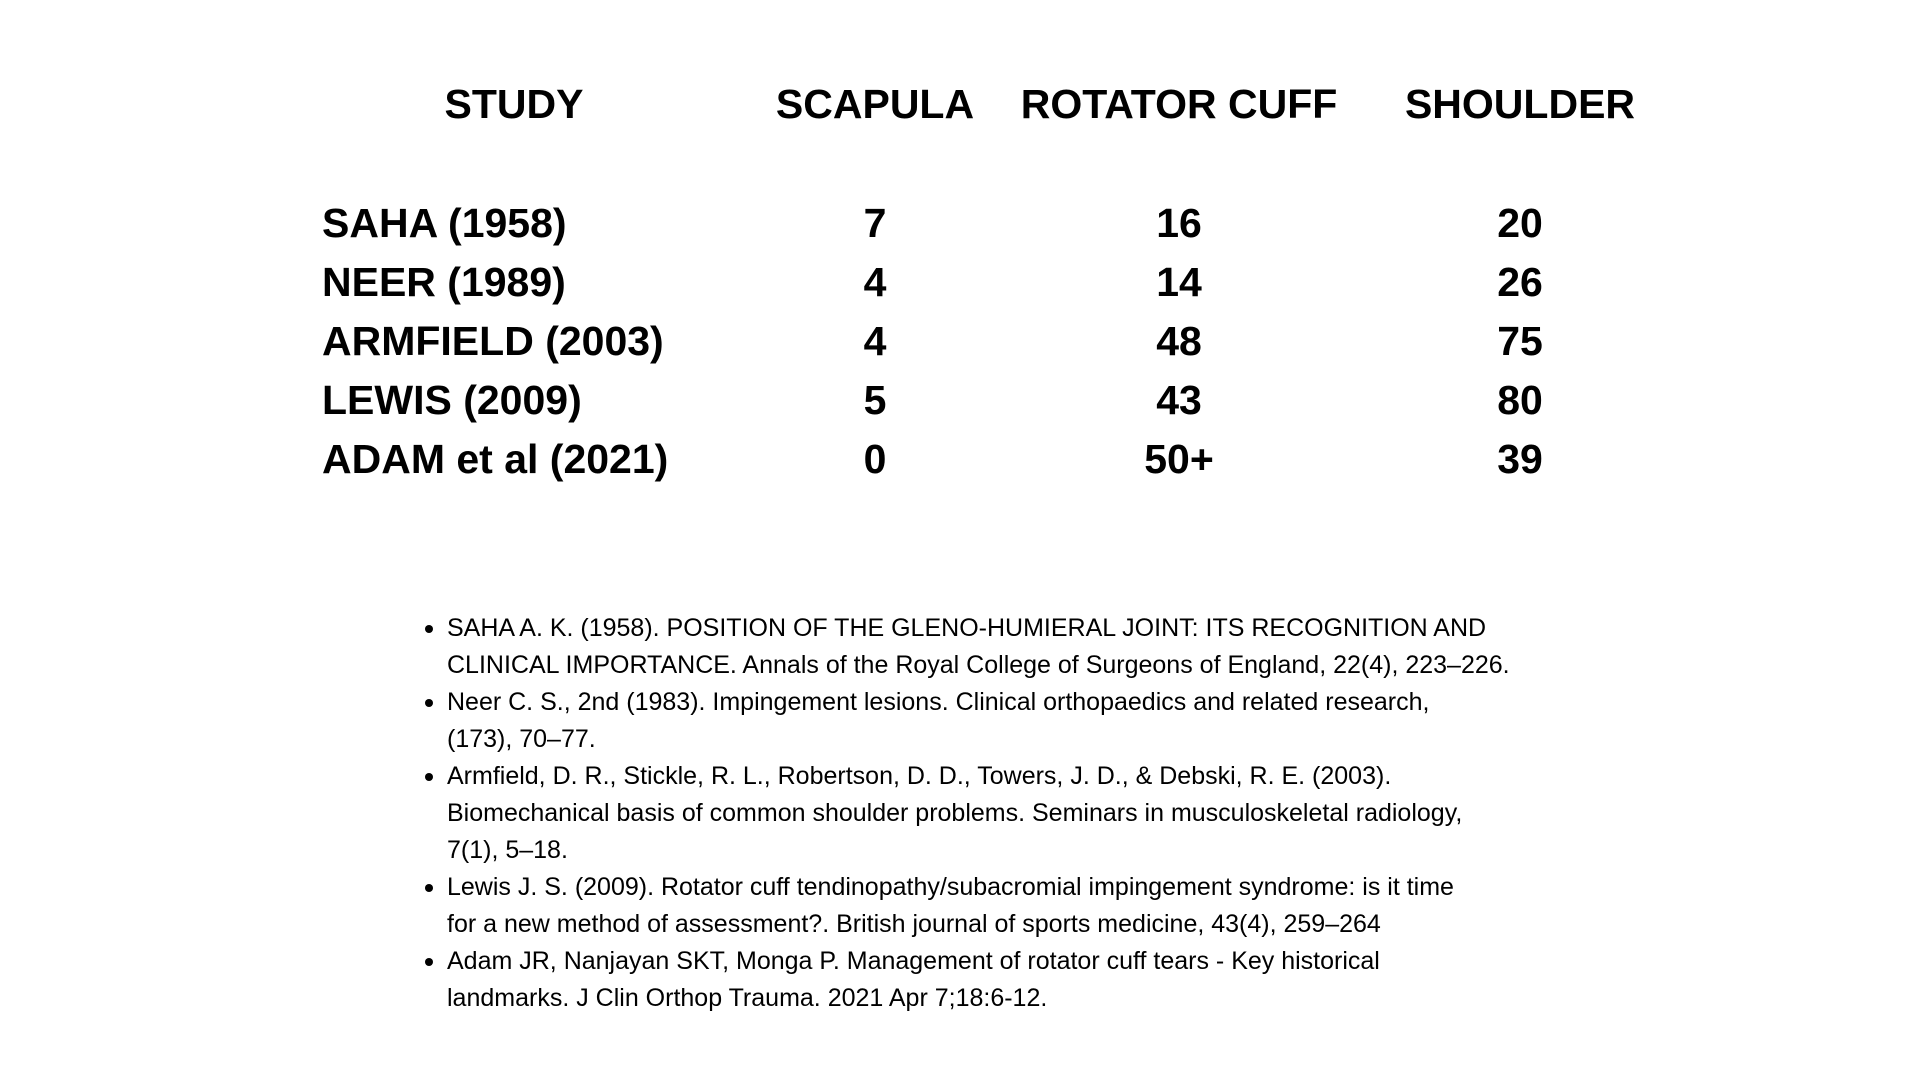 This screenshot has width=1920, height=1080. I want to click on header-study: STUDY, so click(514, 104).